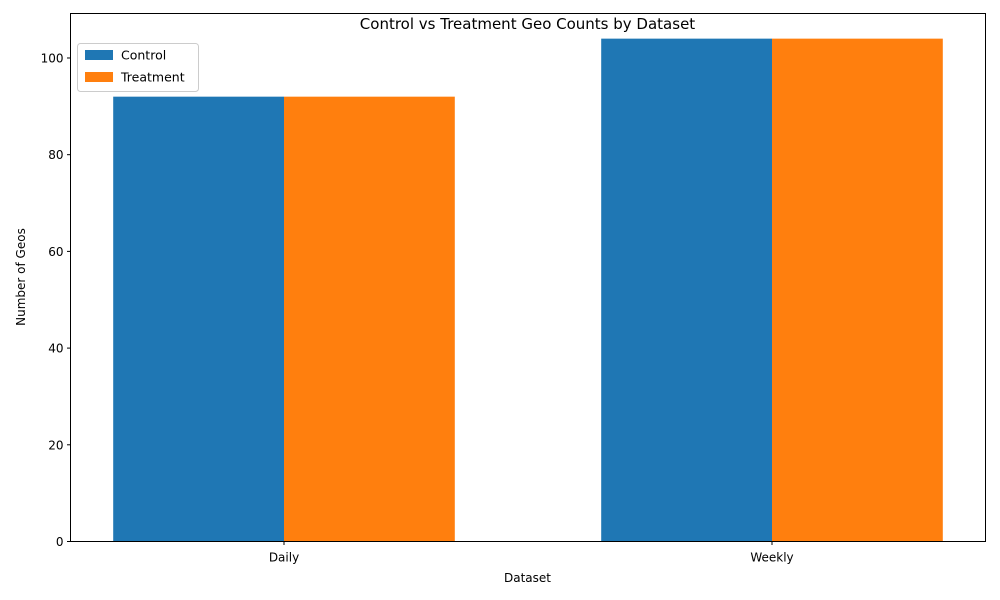 This screenshot has width=1000, height=600. I want to click on y-tick-label: 0, so click(60, 542).